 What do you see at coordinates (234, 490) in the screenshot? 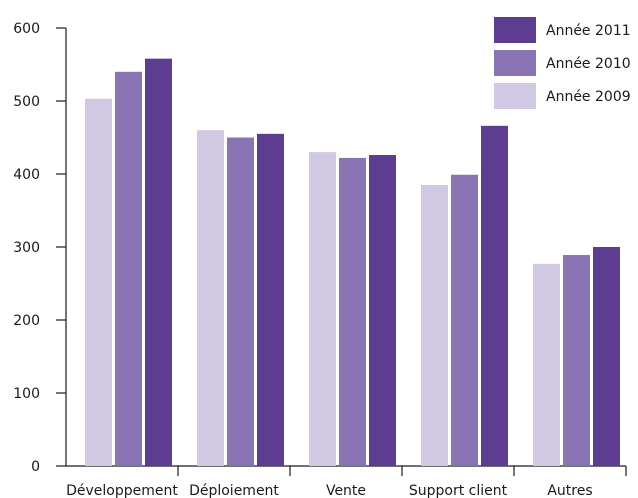
I see `x-category-label: Déploiement` at bounding box center [234, 490].